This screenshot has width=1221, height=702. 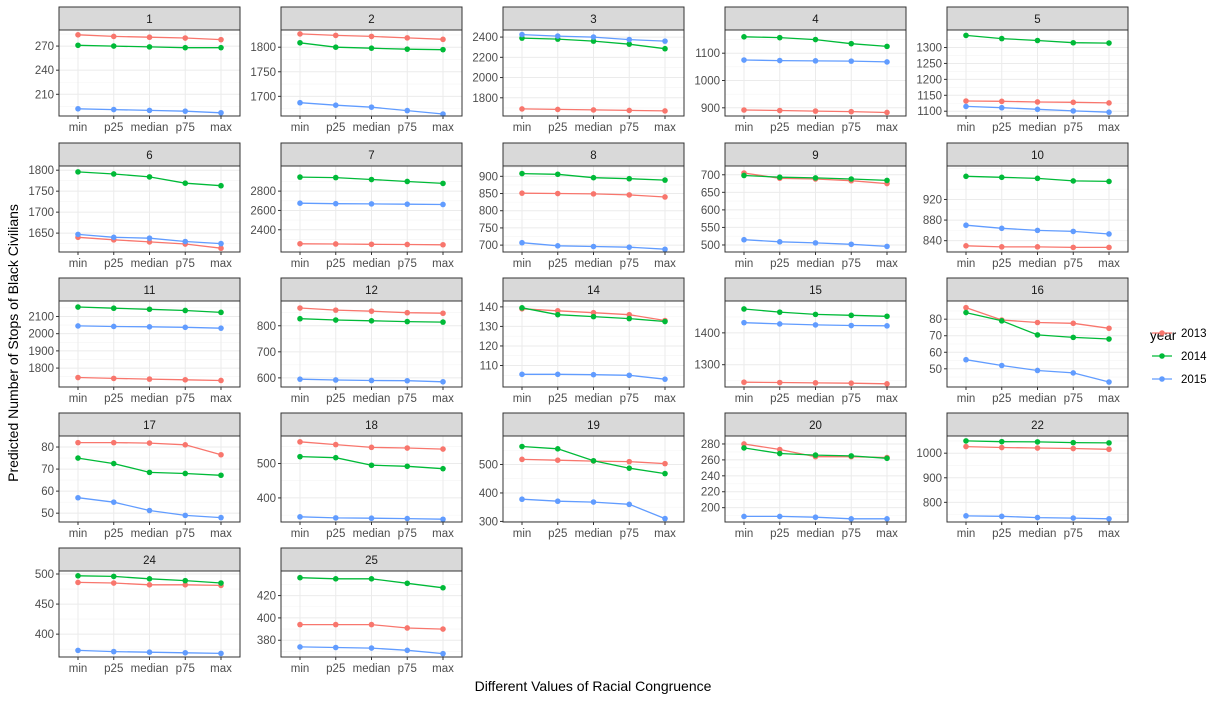 What do you see at coordinates (266, 379) in the screenshot?
I see `y-tick-label: 600` at bounding box center [266, 379].